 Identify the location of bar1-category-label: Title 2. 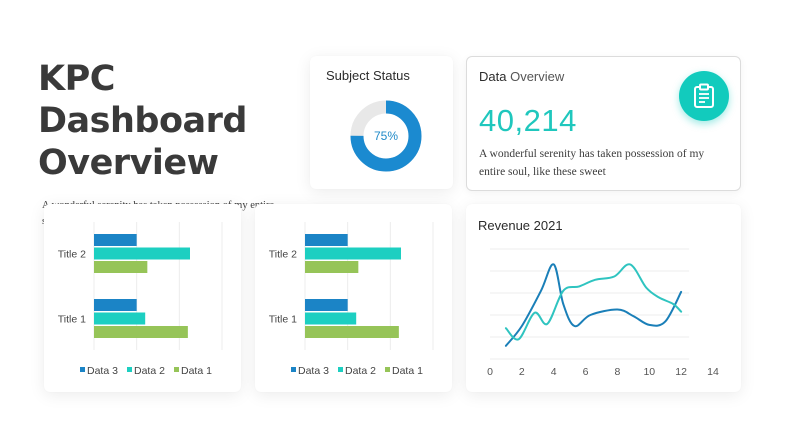
(72, 255).